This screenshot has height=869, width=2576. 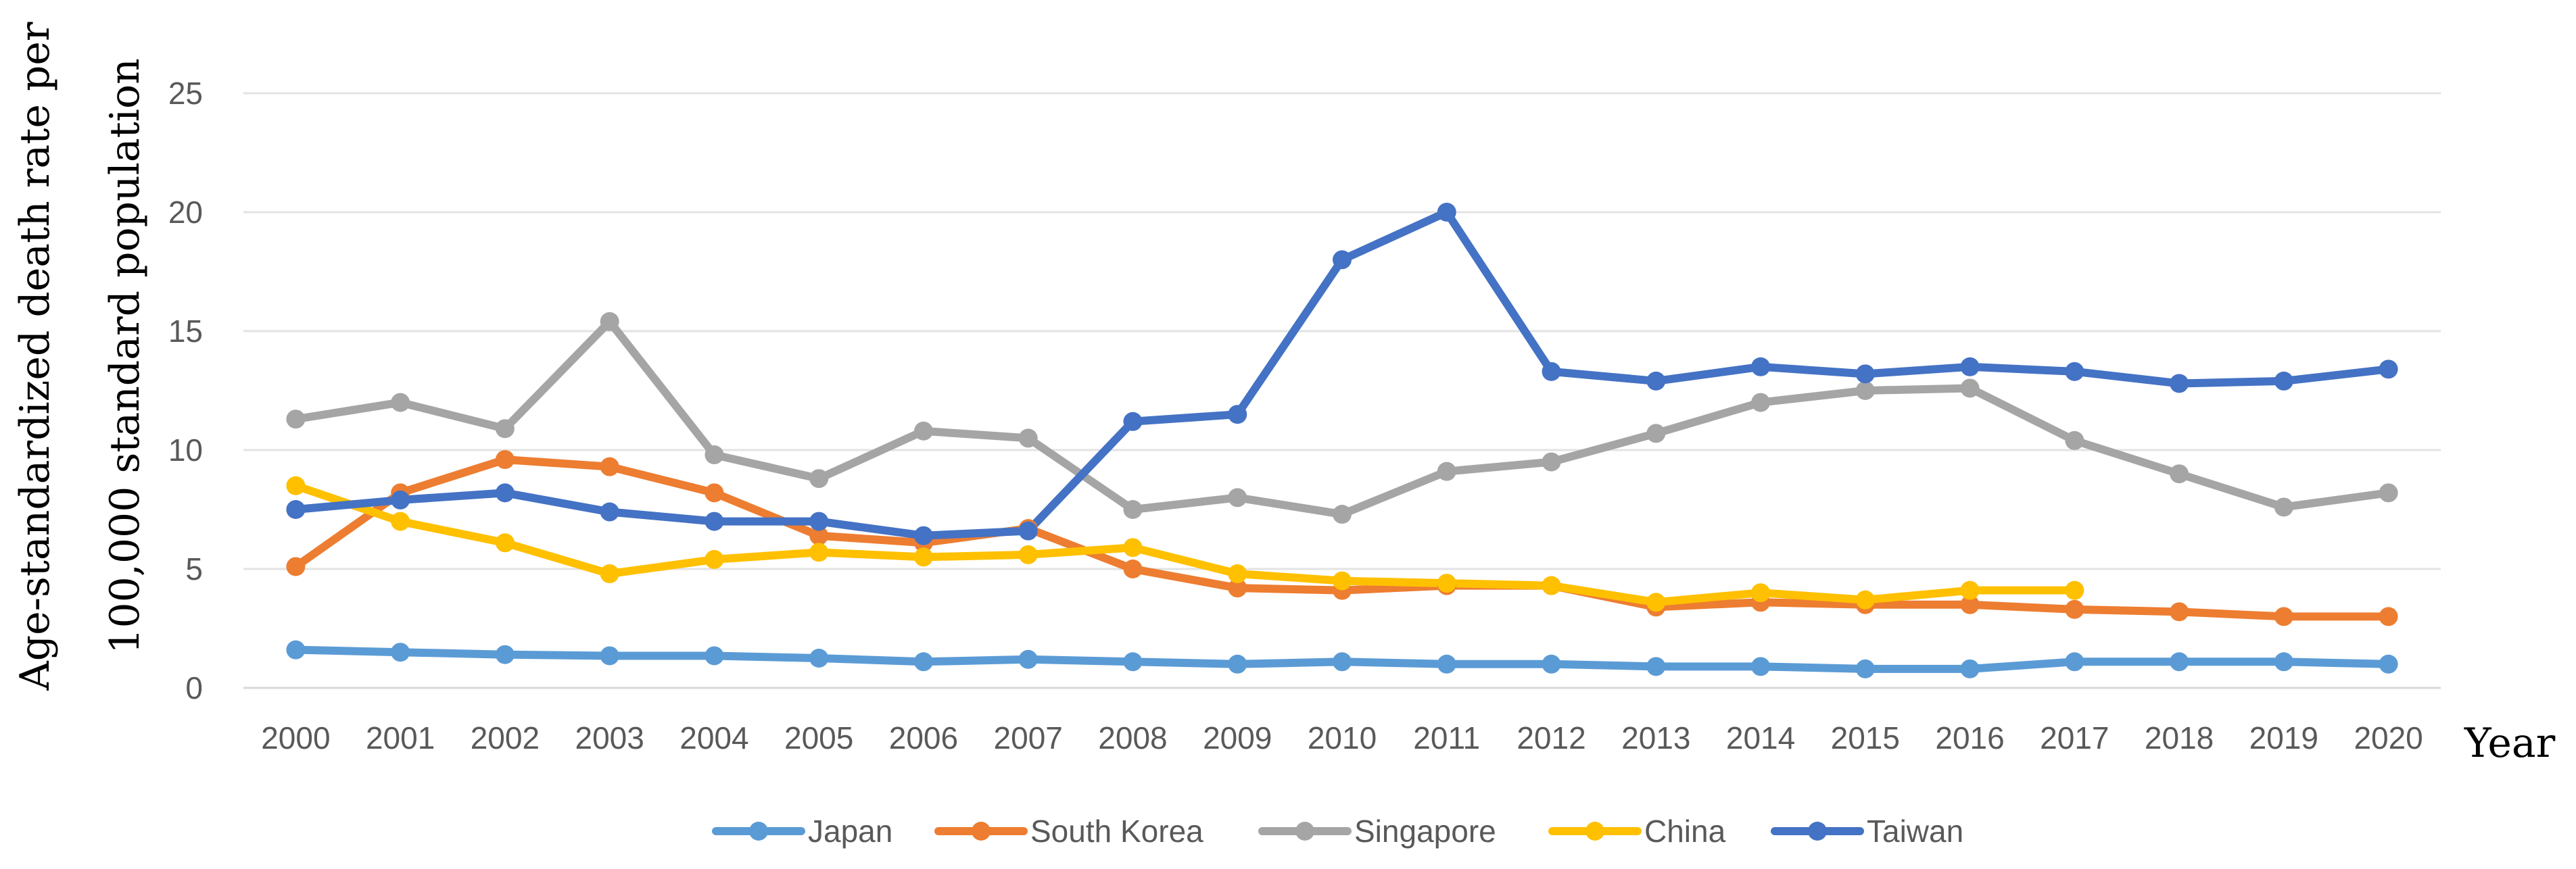 What do you see at coordinates (609, 737) in the screenshot?
I see `x-tick-label: 2003` at bounding box center [609, 737].